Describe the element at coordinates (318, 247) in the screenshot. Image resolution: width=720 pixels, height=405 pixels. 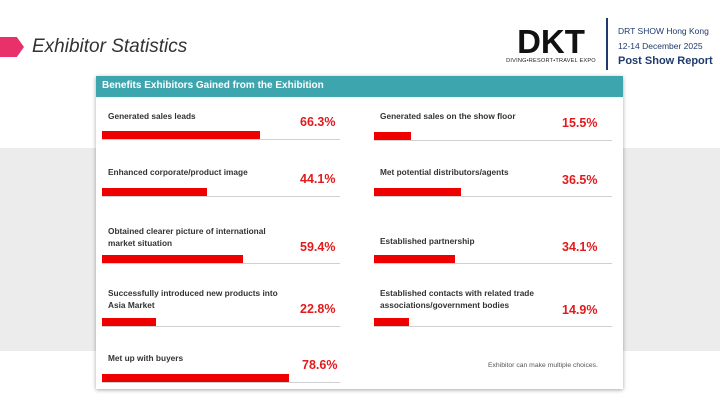
I see `benefit-5-value: 59.4%` at that location.